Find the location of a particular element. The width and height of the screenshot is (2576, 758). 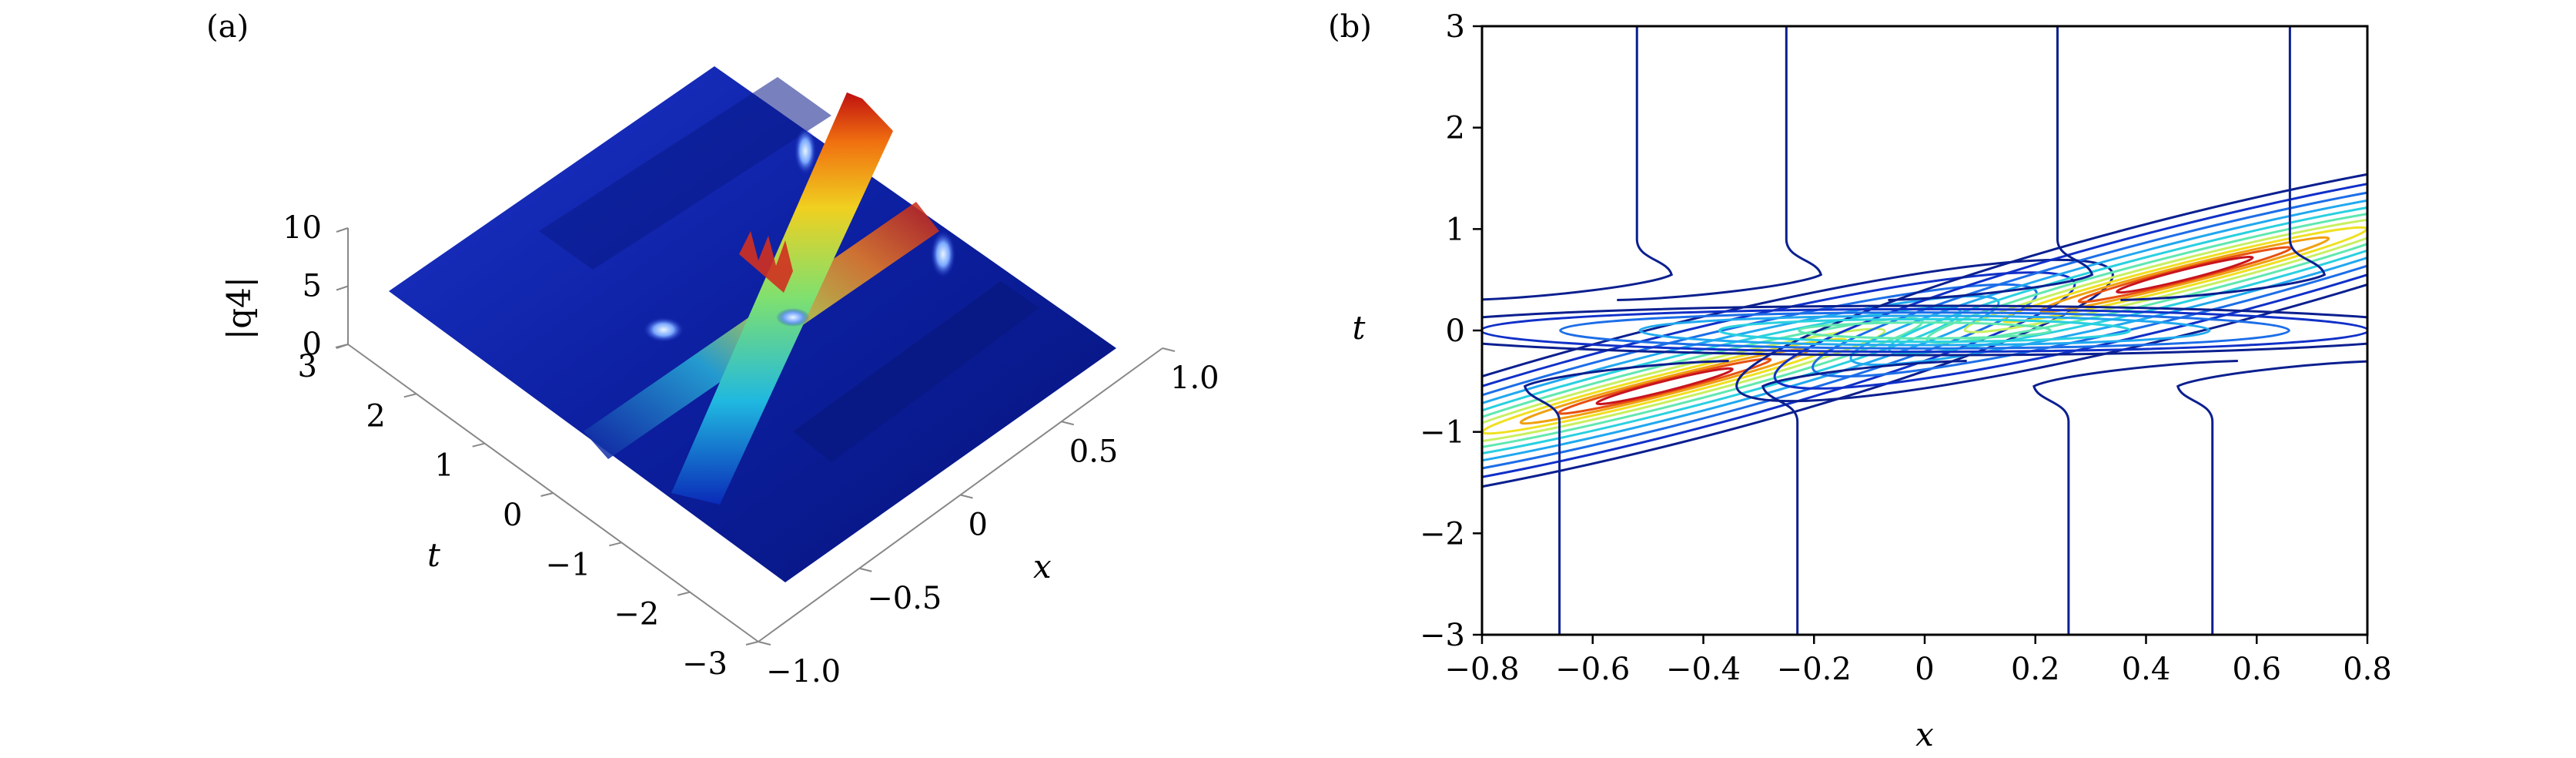

y-tick-label: −2 is located at coordinates (1443, 534).